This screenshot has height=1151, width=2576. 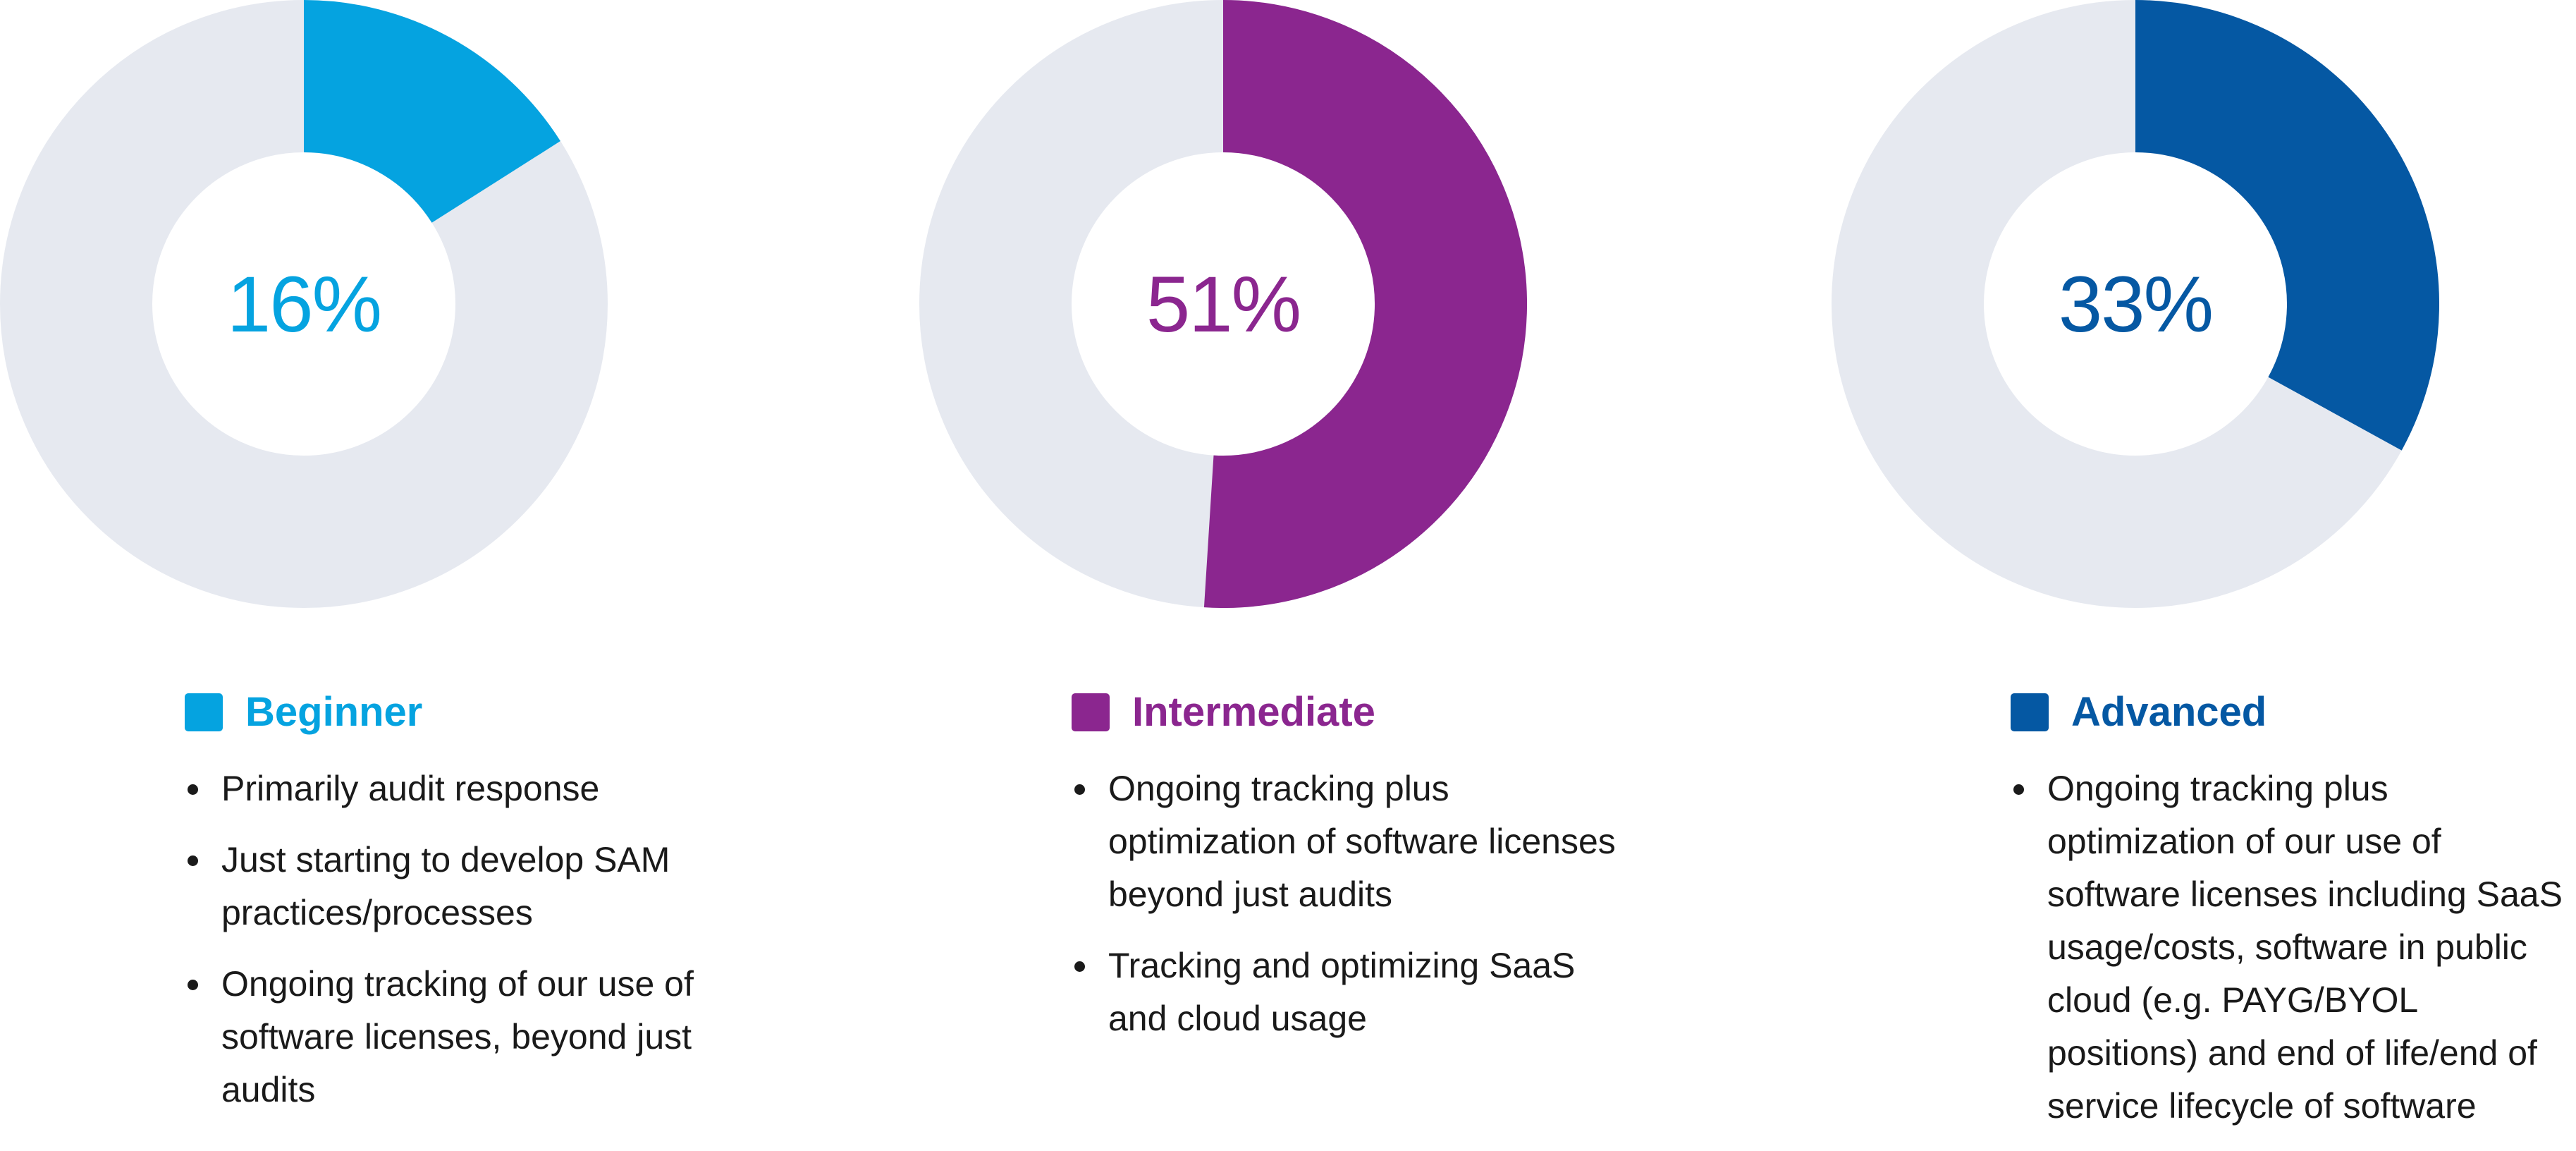 I want to click on beginner-donut-svg, so click(x=304, y=304).